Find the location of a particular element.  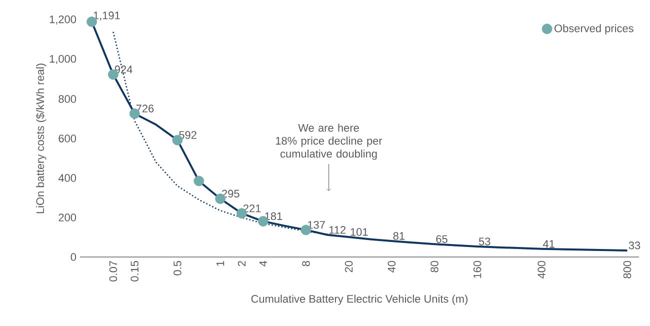

x-tick-label: 0.07 is located at coordinates (113, 271).